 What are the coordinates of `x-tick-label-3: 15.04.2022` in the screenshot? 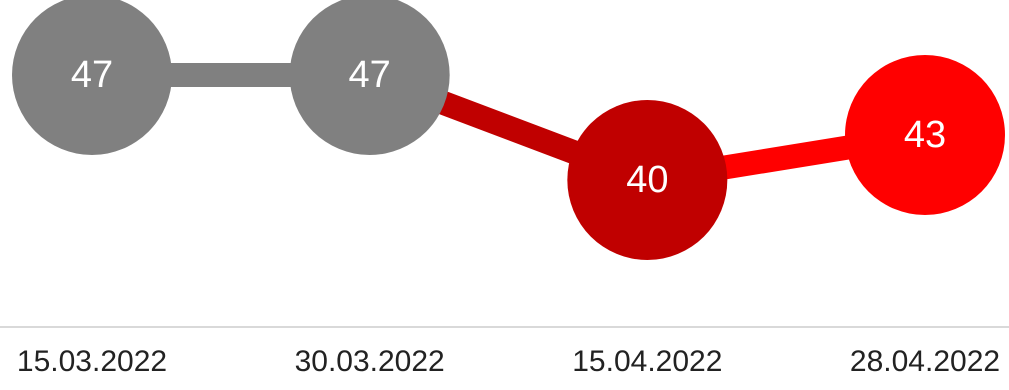 It's located at (647, 361).